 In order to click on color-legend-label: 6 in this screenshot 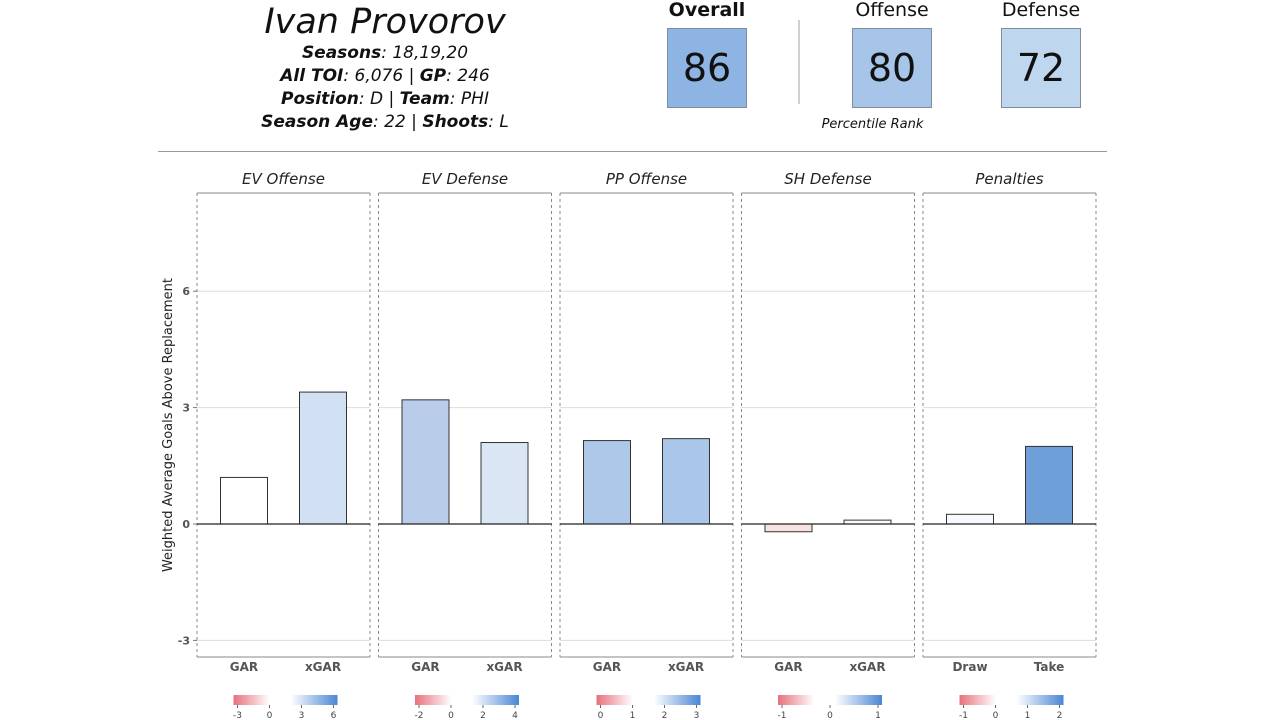, I will do `click(334, 715)`.